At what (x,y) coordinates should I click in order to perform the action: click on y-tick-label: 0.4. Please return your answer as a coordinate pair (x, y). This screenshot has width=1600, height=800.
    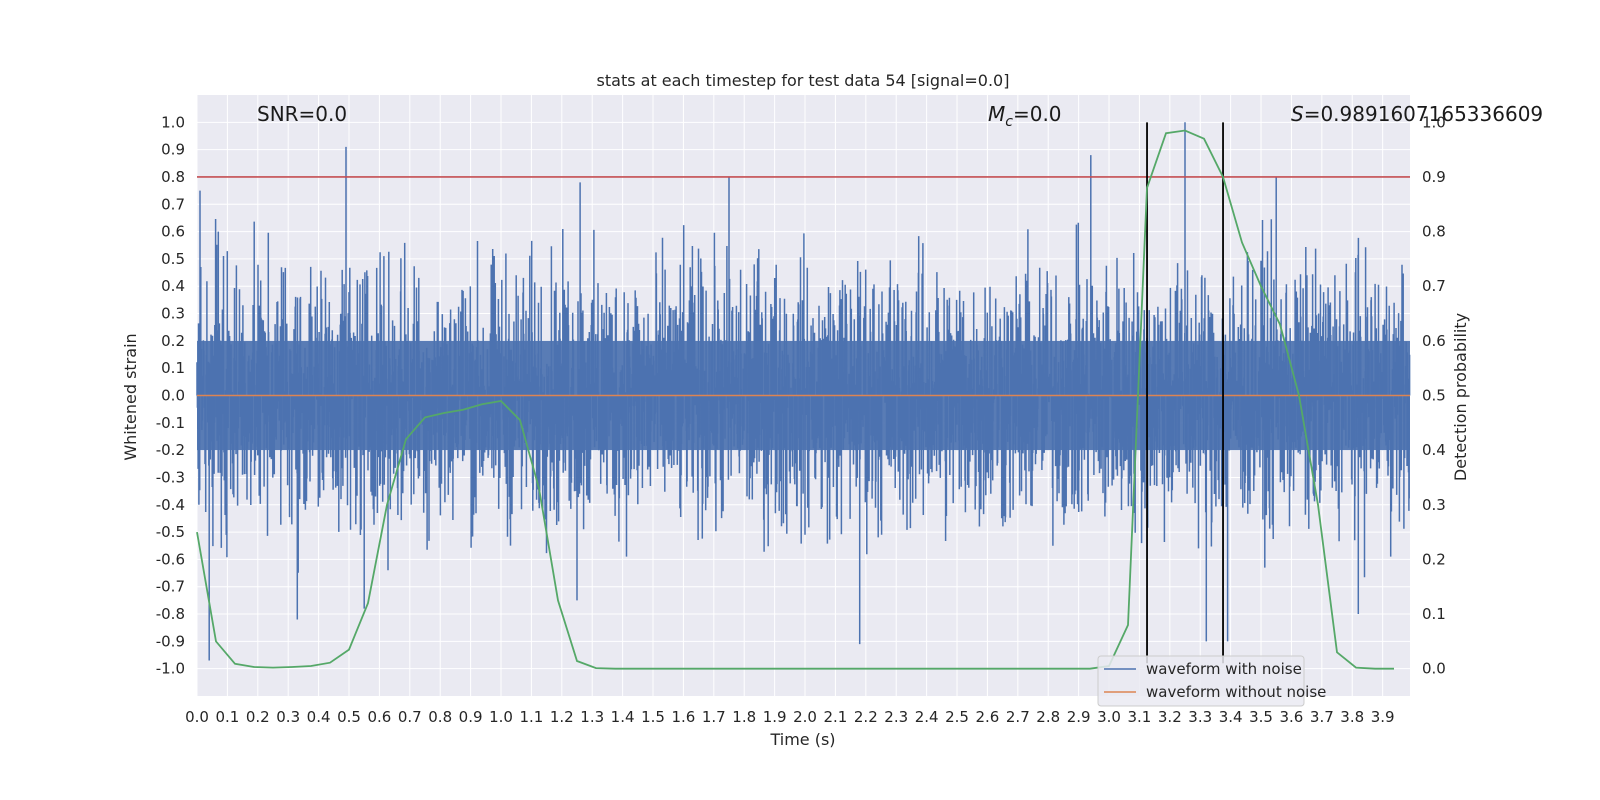
    Looking at the image, I should click on (173, 286).